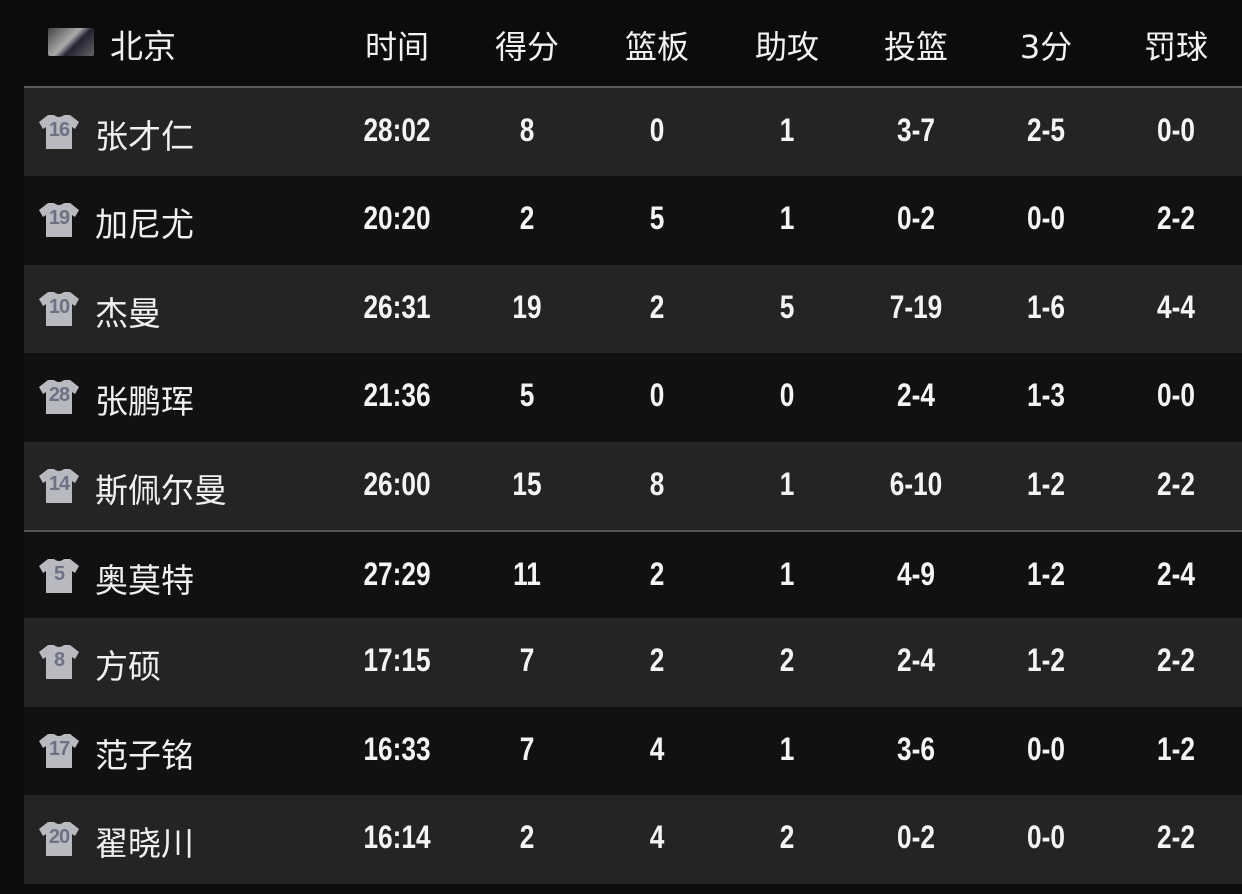  What do you see at coordinates (633, 309) in the screenshot?
I see `table-row: 10 杰曼 26:31 19 2 5 7-19 1-6 4-4` at bounding box center [633, 309].